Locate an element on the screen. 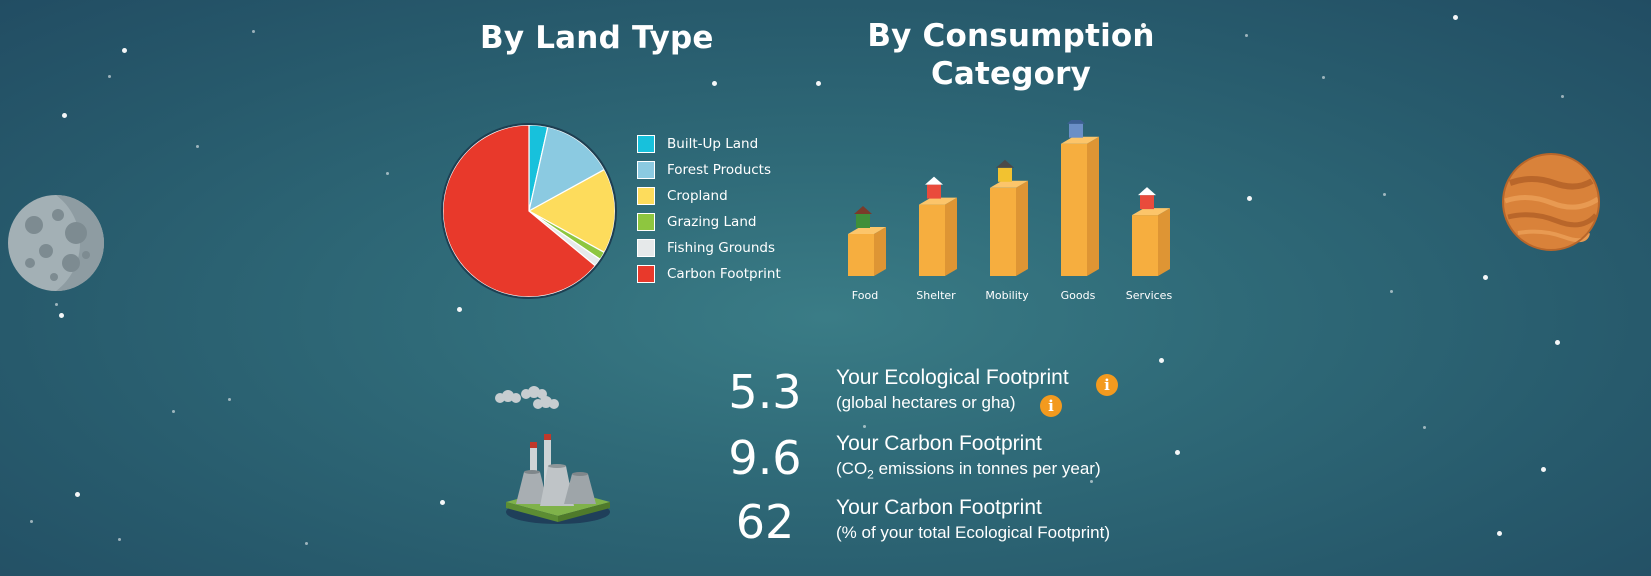 This screenshot has height=576, width=1651. bar-label: Shelter is located at coordinates (936, 295).